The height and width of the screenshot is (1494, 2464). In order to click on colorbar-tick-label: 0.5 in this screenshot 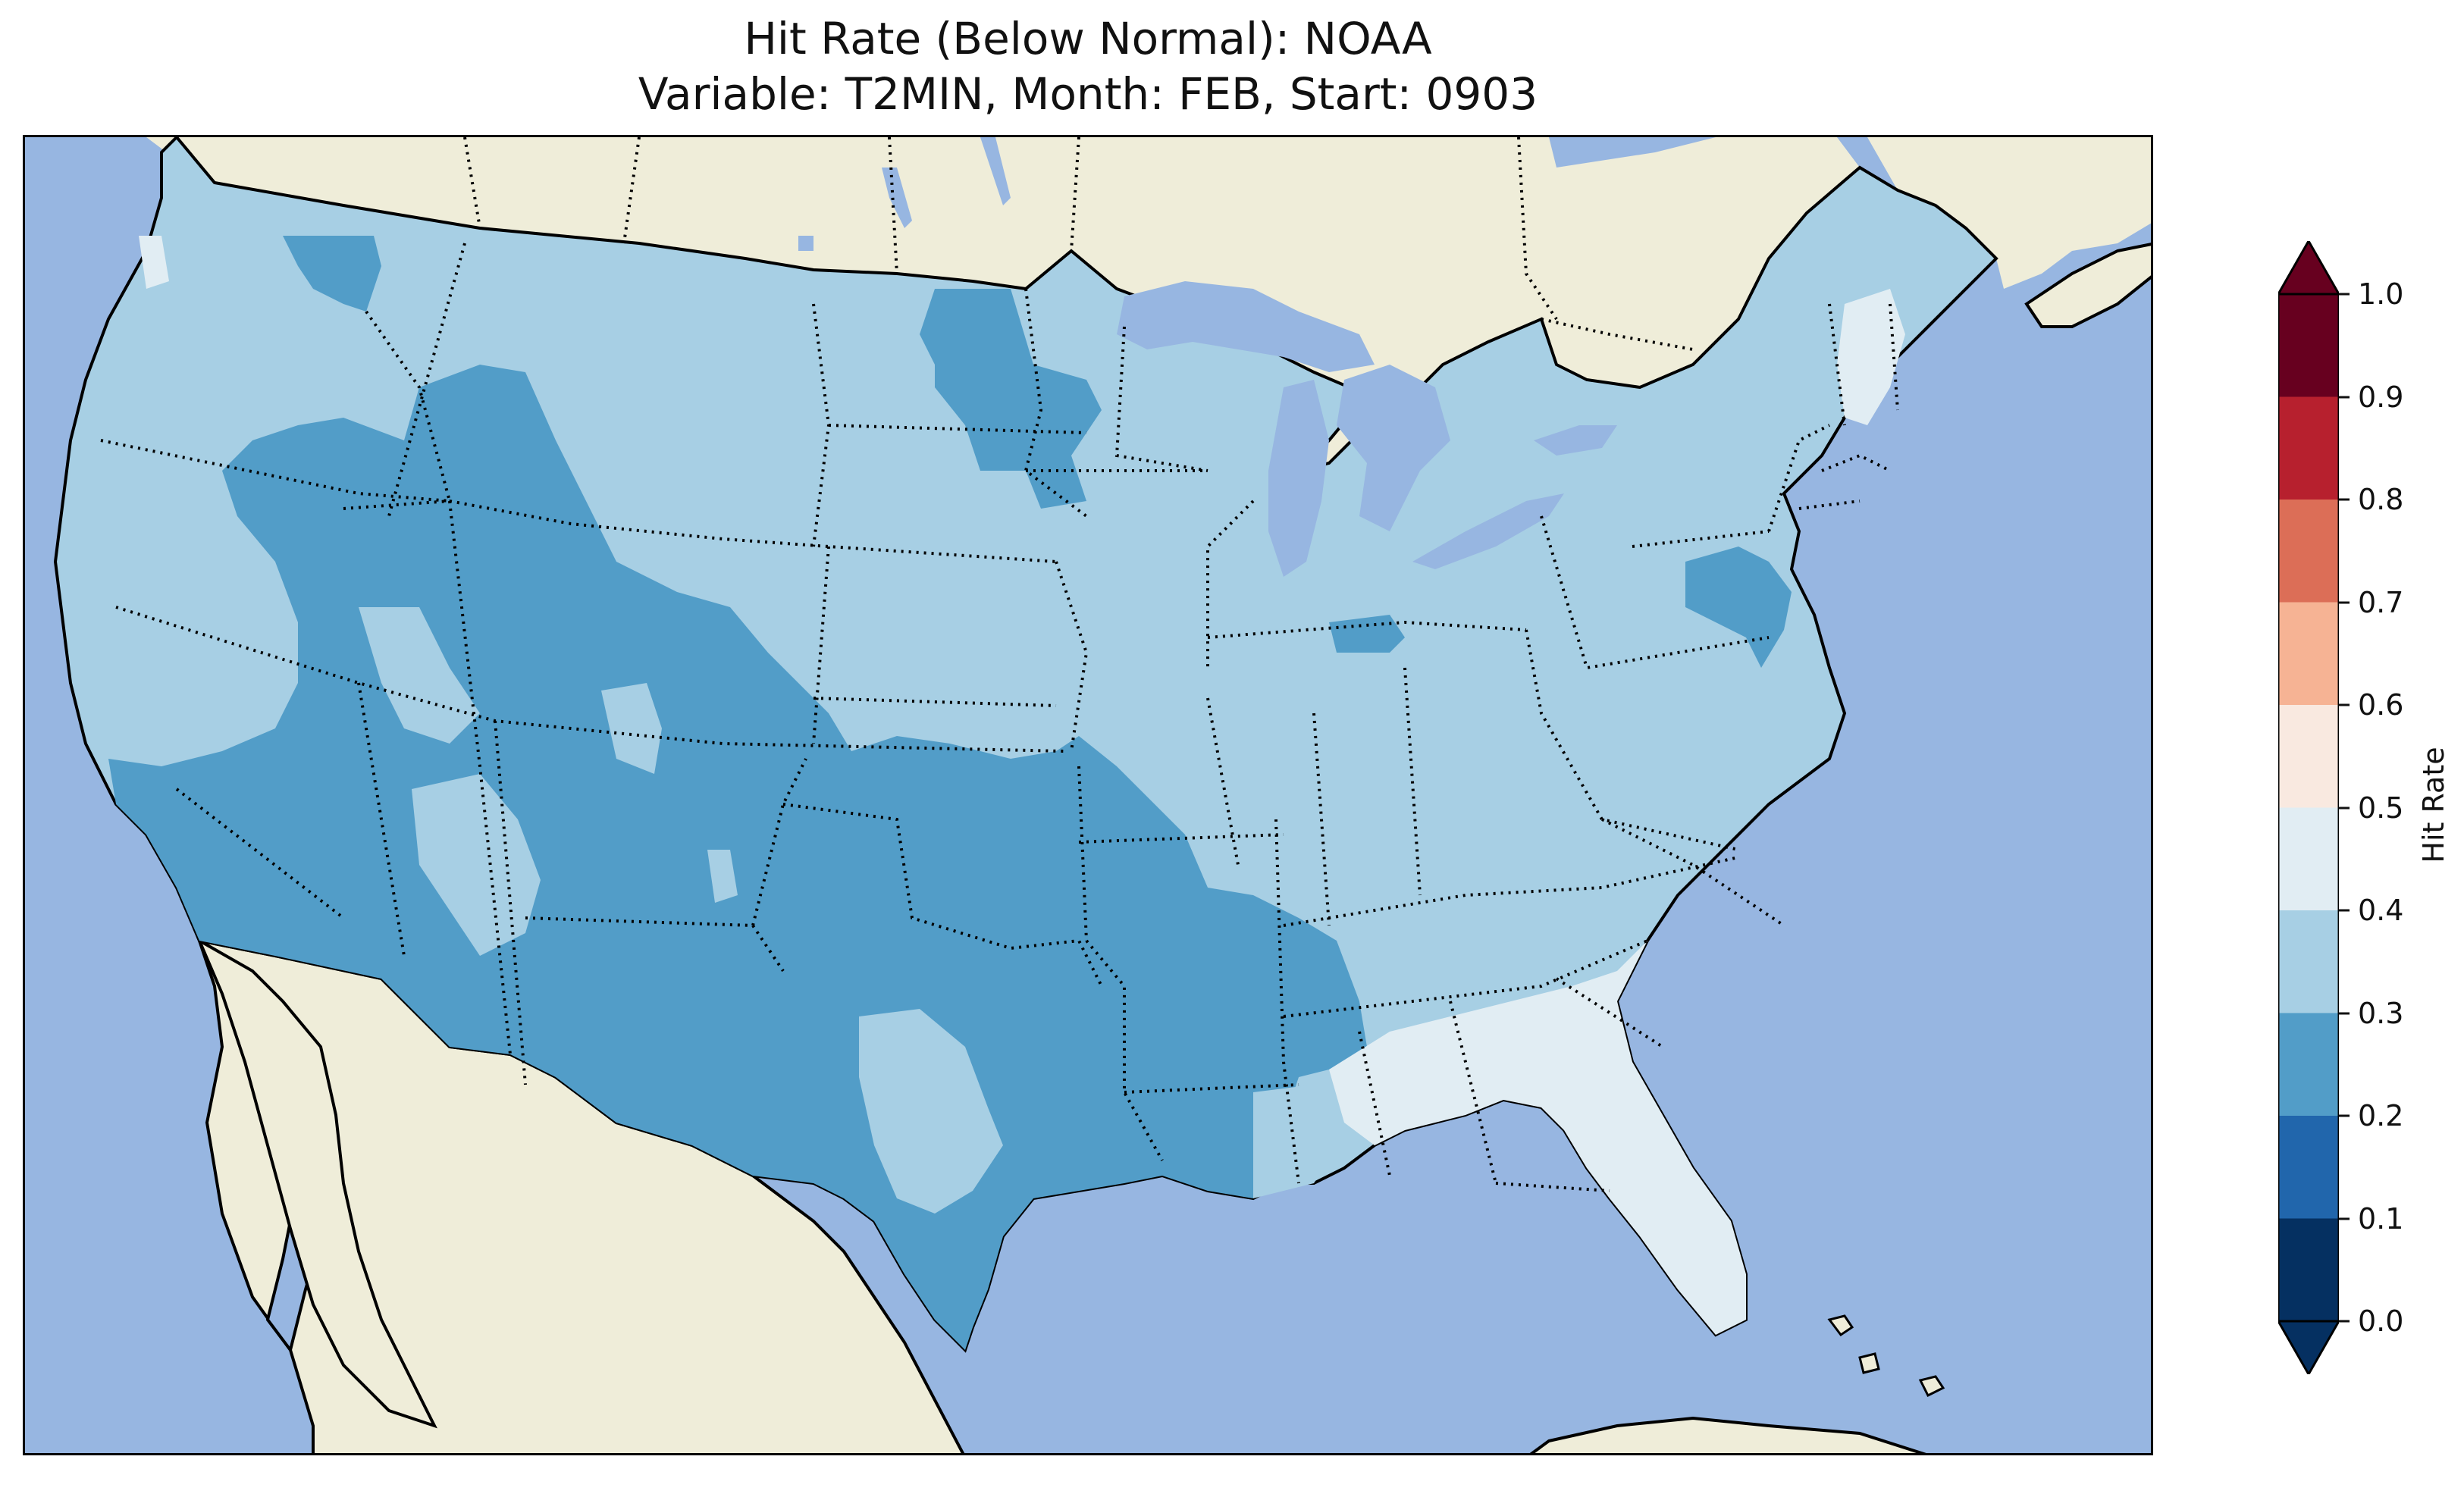, I will do `click(2381, 808)`.